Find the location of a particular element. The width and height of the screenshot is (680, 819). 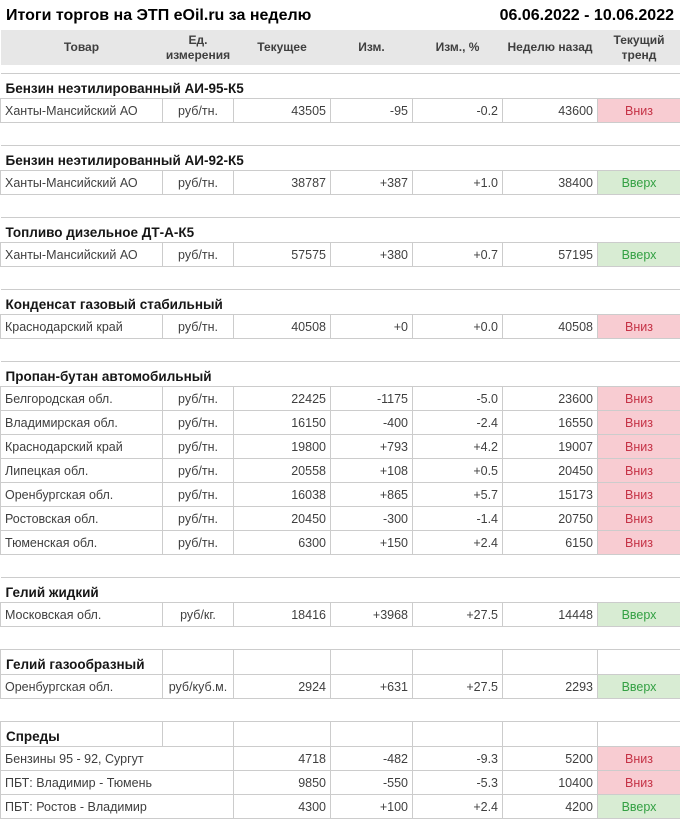

product-cell: Владимирская обл. is located at coordinates (82, 423).